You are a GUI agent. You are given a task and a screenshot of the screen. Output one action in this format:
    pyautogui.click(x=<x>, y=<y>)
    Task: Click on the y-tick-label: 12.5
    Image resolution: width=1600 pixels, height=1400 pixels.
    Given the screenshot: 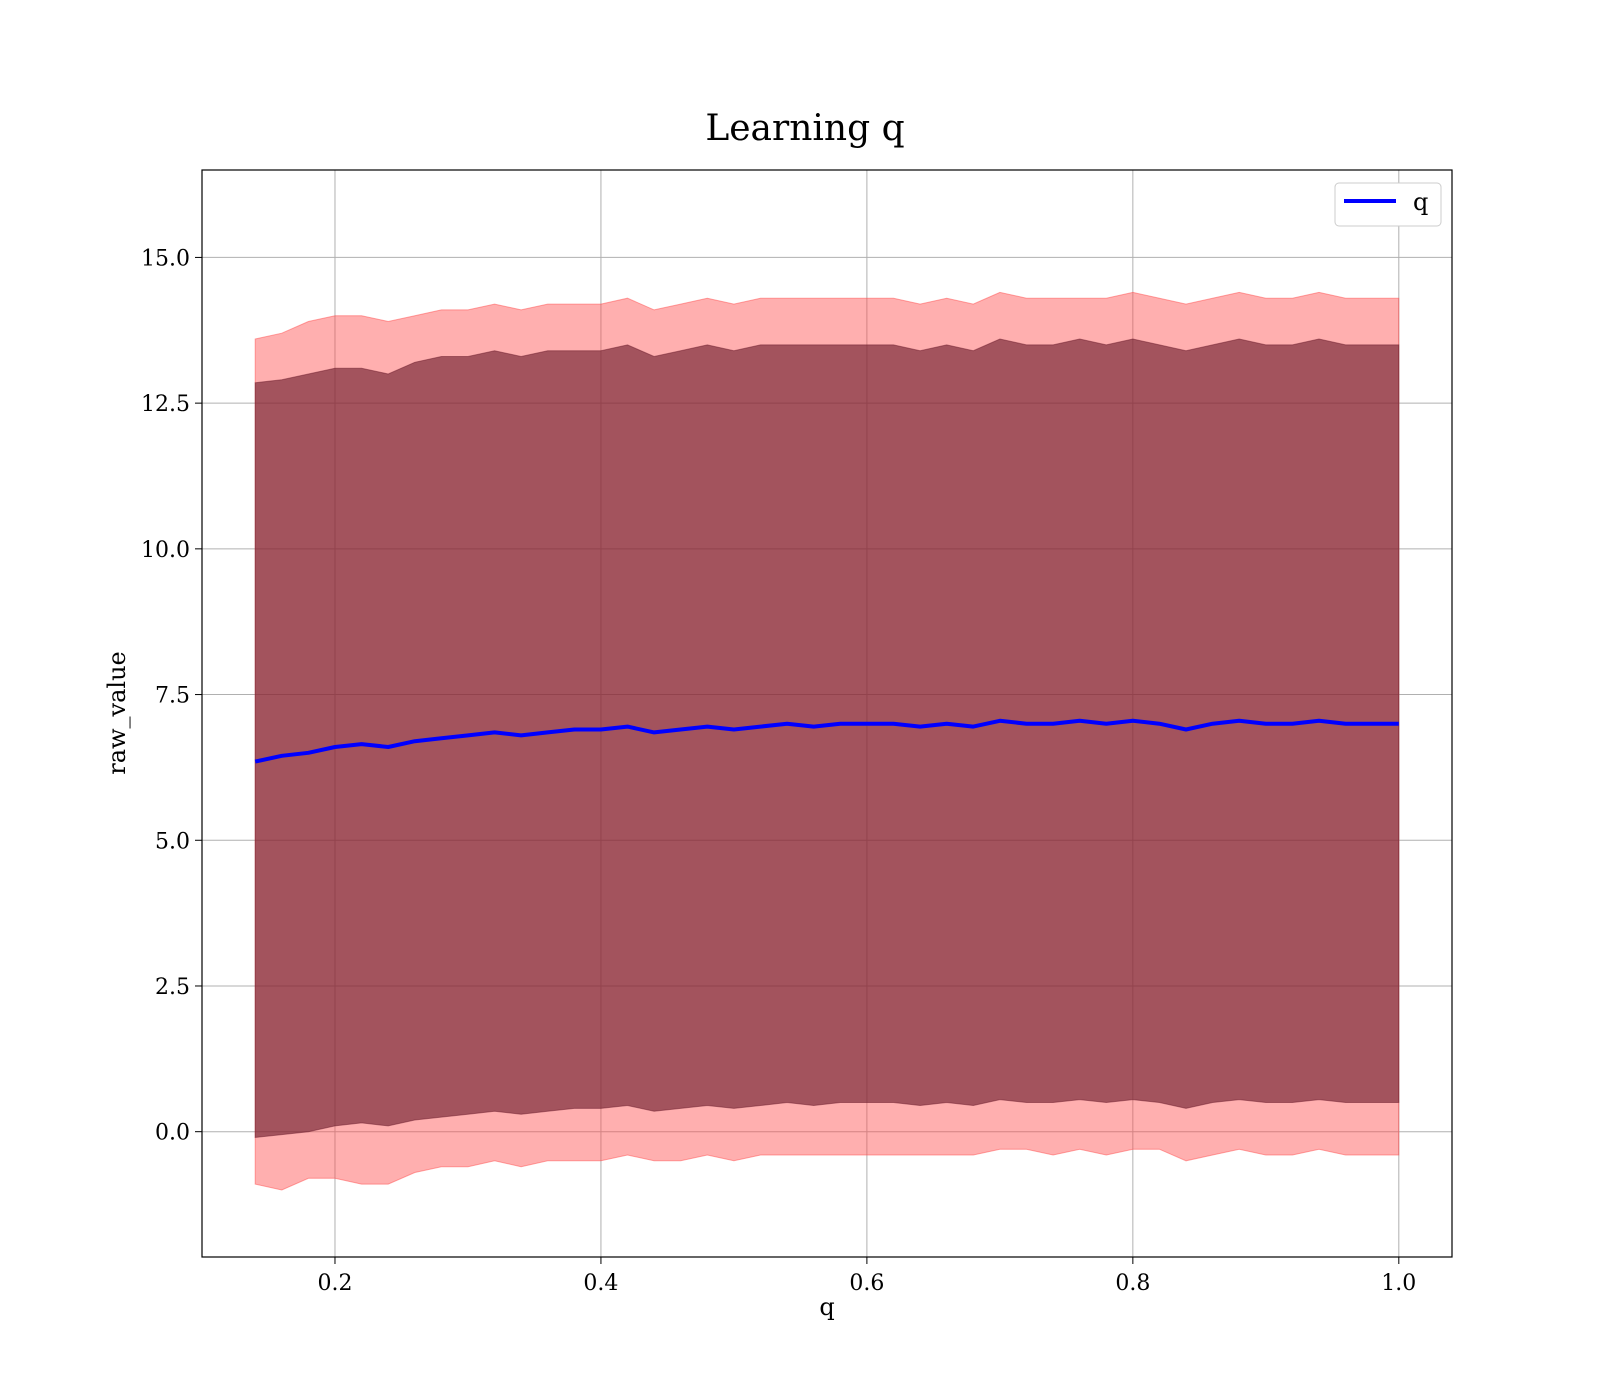 What is the action you would take?
    pyautogui.click(x=165, y=404)
    